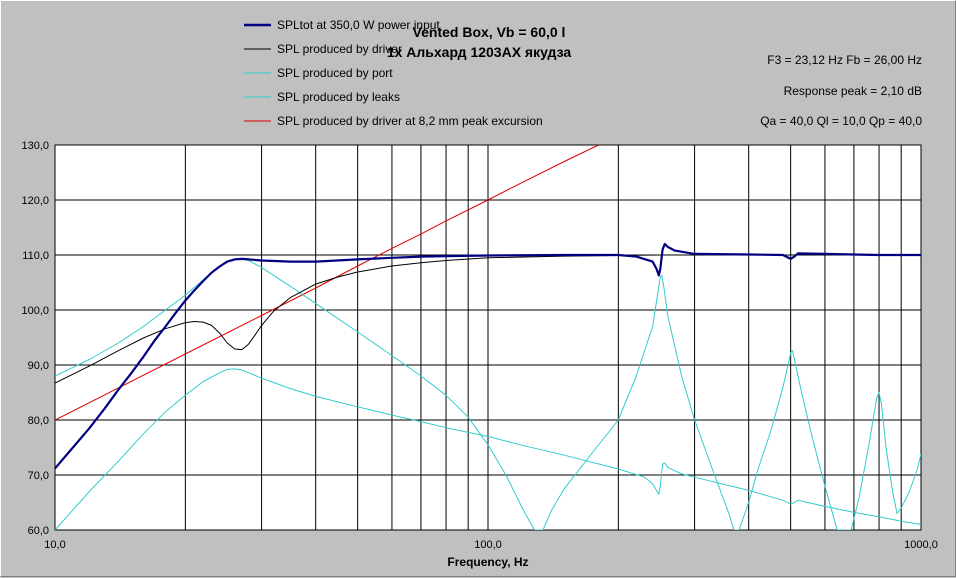  Describe the element at coordinates (35, 311) in the screenshot. I see `y-tick-label: 100,0` at that location.